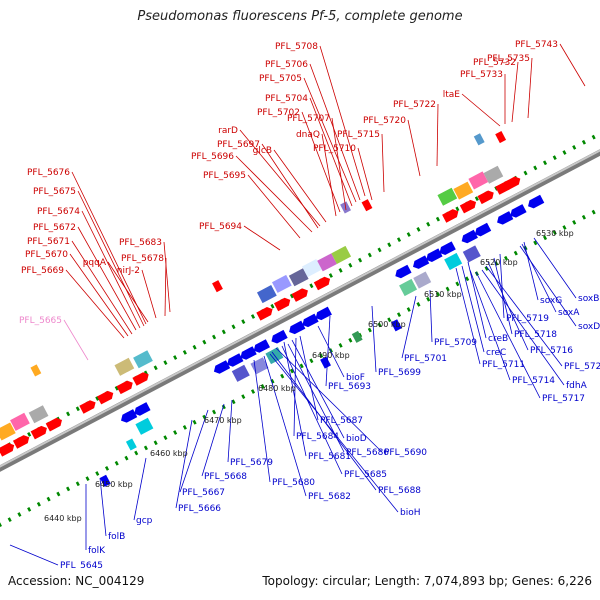 Image resolution: width=600 pixels, height=600 pixels. Describe the element at coordinates (555, 233) in the screenshot. I see `scale-label: 6530 kbp` at that location.